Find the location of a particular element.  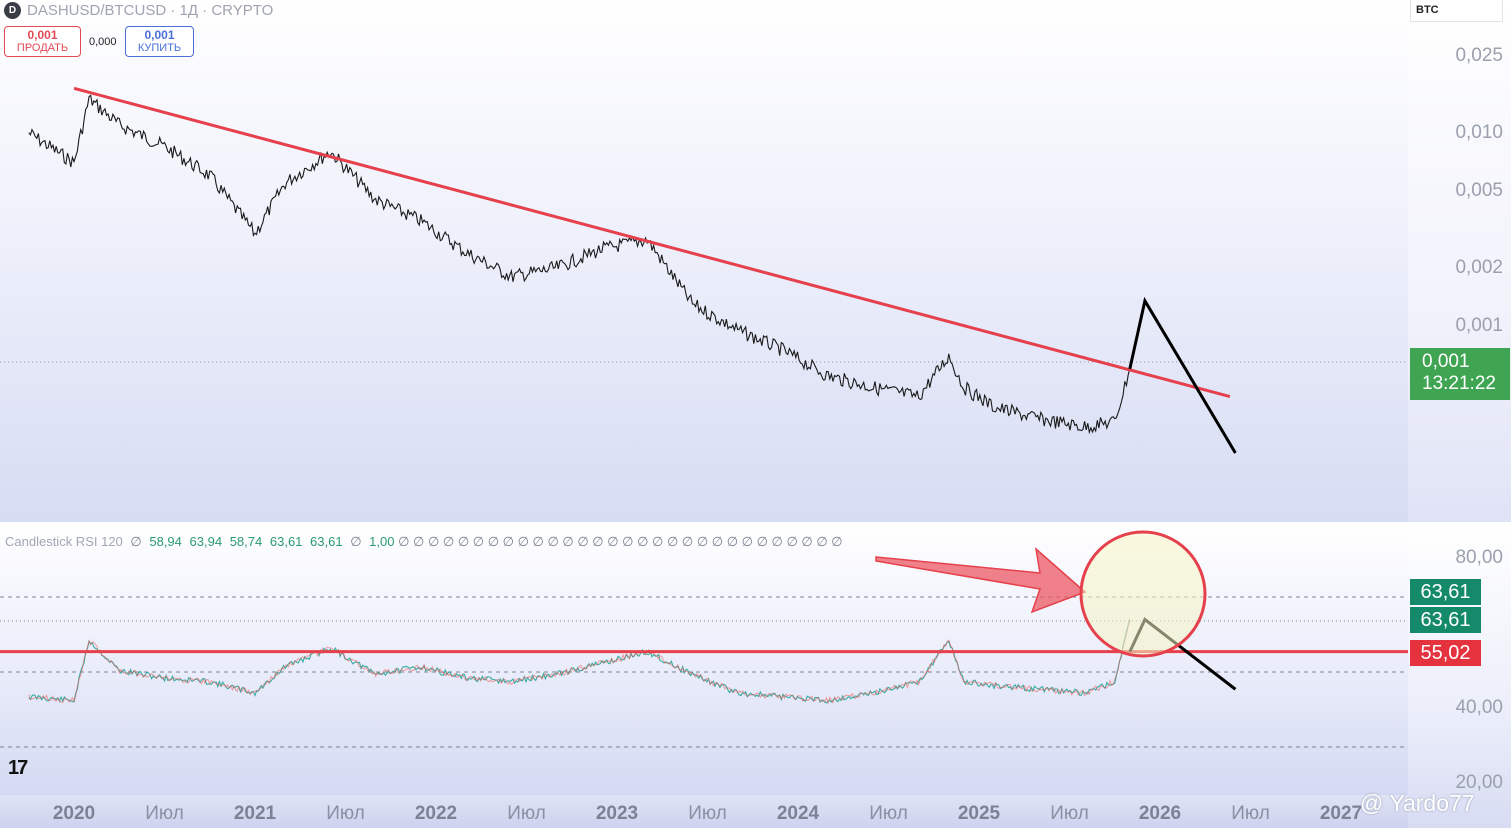

symbol-header: D DASHUSD/BTCUSD · 1Д · CRYPTO is located at coordinates (138, 10).